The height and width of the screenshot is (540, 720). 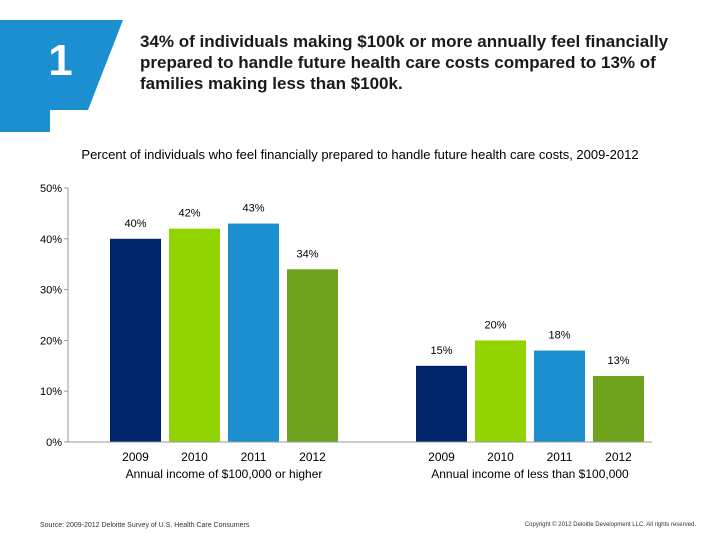 What do you see at coordinates (51, 240) in the screenshot?
I see `y-tick-label: 40%` at bounding box center [51, 240].